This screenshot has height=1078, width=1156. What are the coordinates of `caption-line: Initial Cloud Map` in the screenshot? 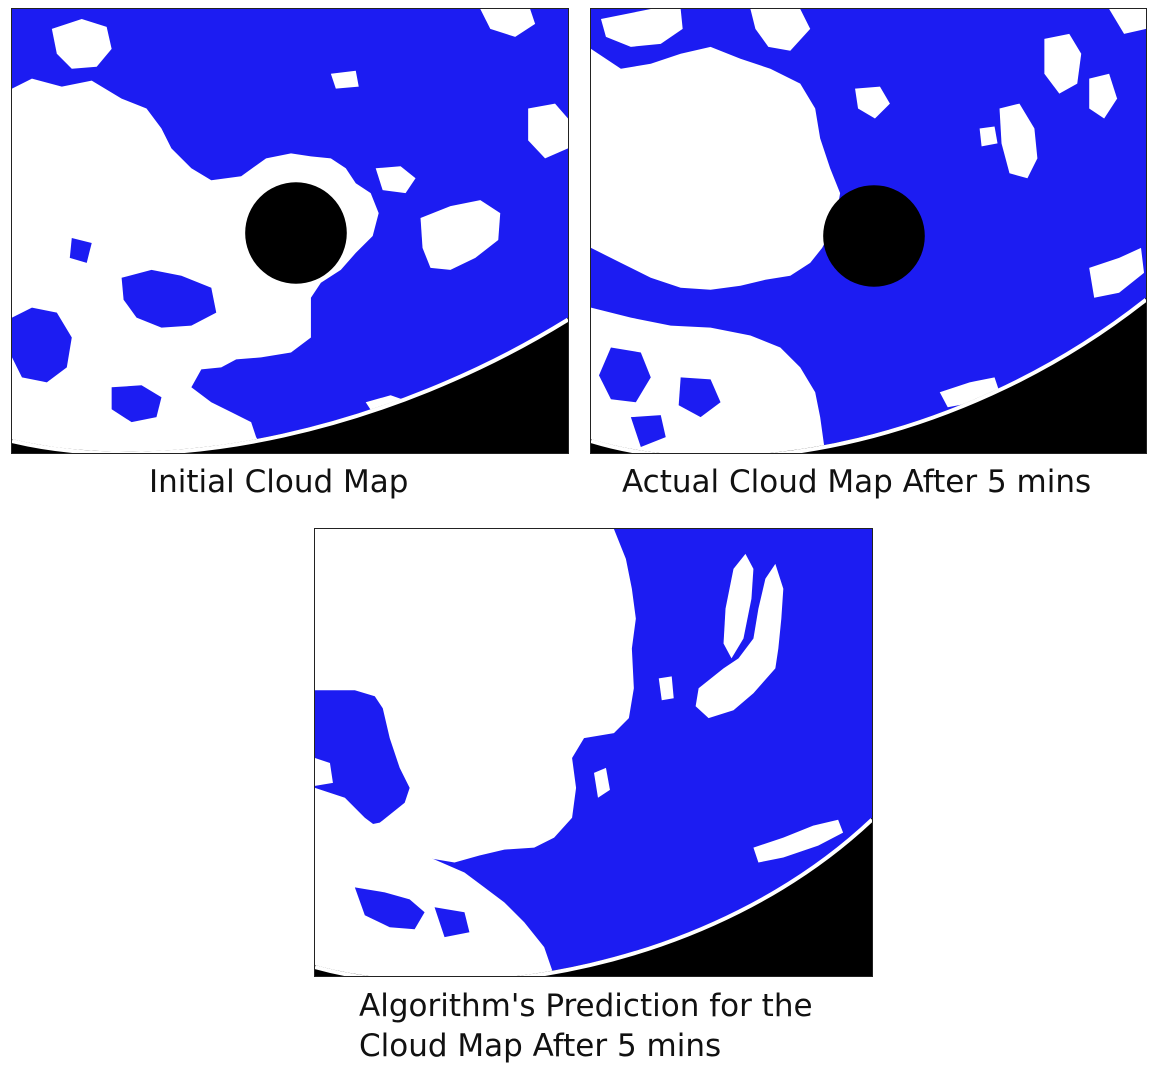 It's located at (279, 482).